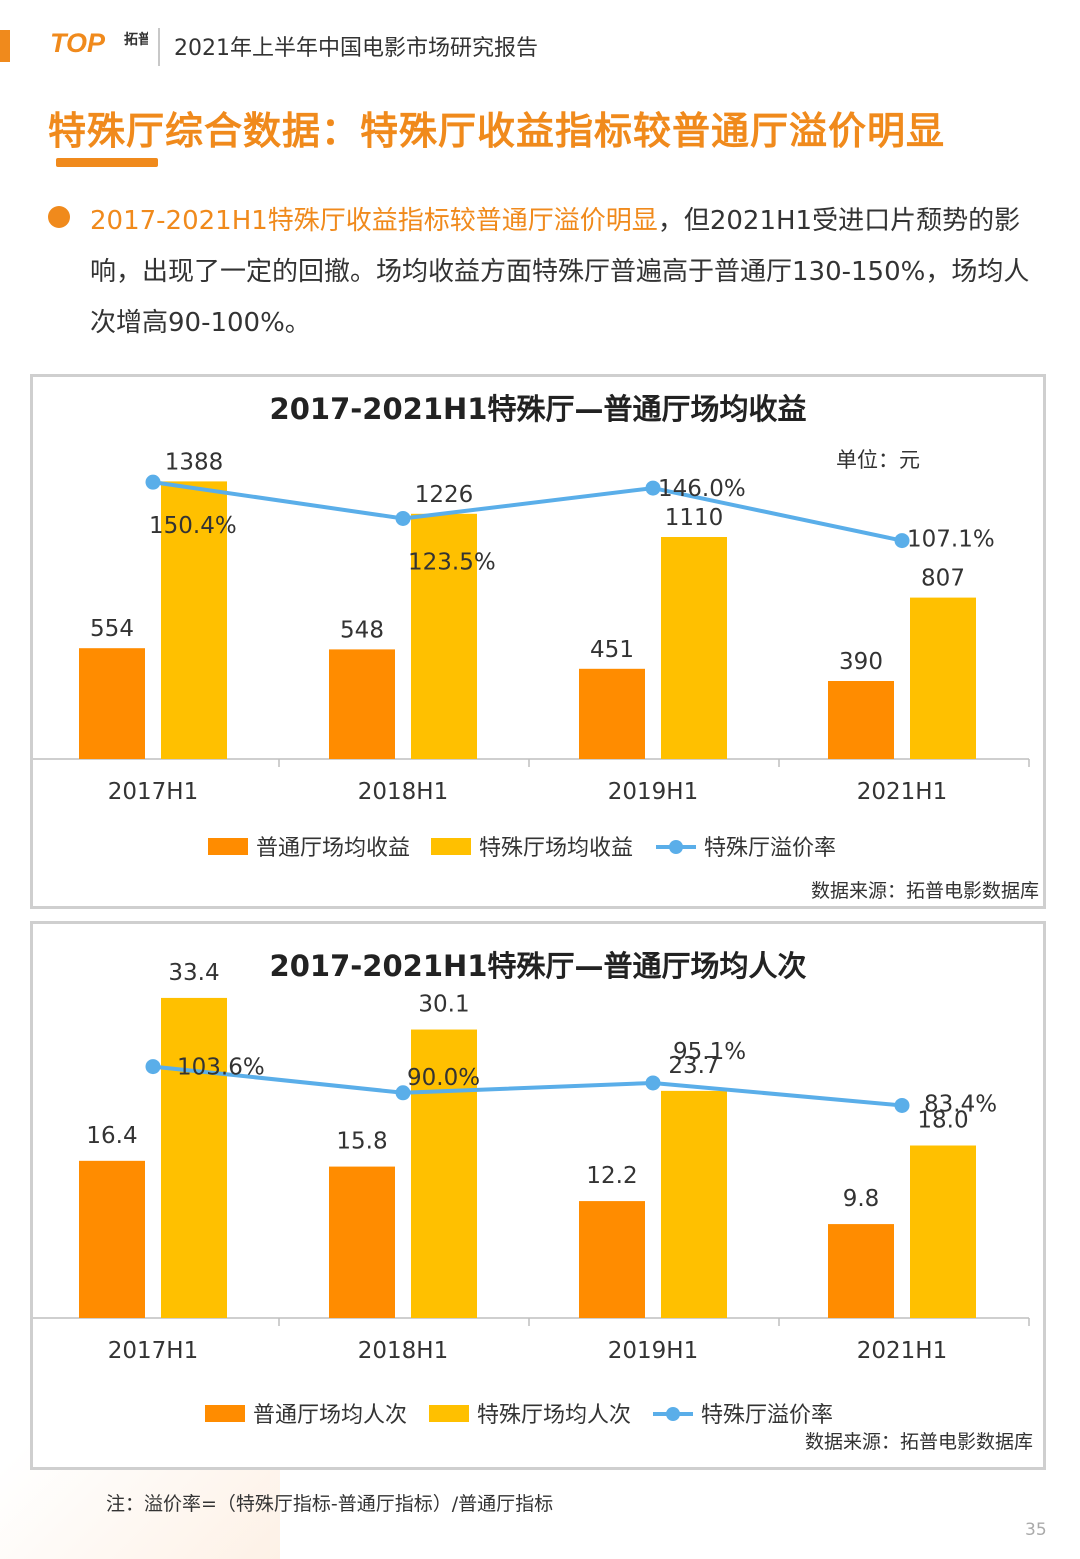  What do you see at coordinates (330, 1415) in the screenshot?
I see `legend-label: 普通厅场均人次` at bounding box center [330, 1415].